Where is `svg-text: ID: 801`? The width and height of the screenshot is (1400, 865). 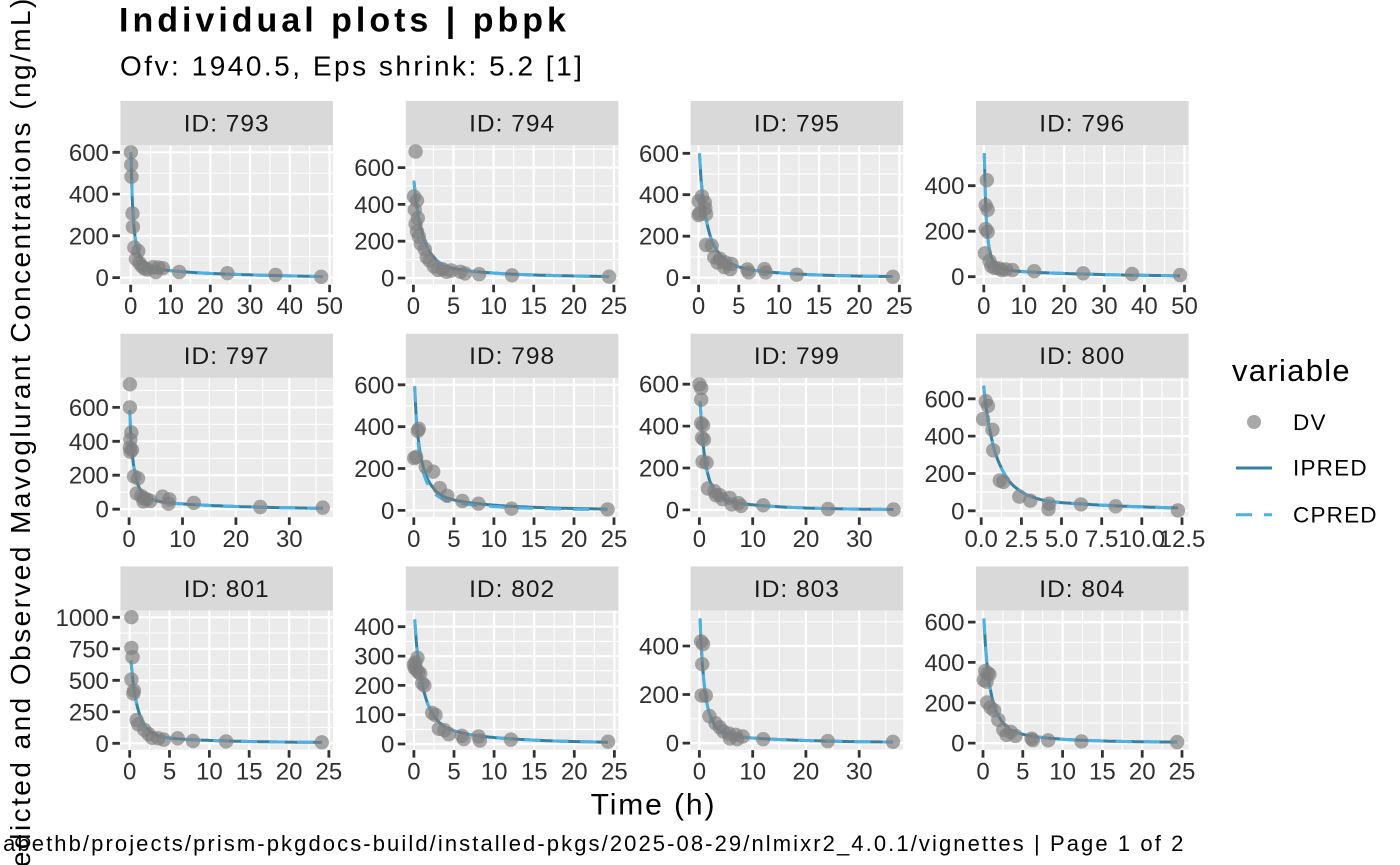
svg-text: ID: 801 is located at coordinates (227, 589).